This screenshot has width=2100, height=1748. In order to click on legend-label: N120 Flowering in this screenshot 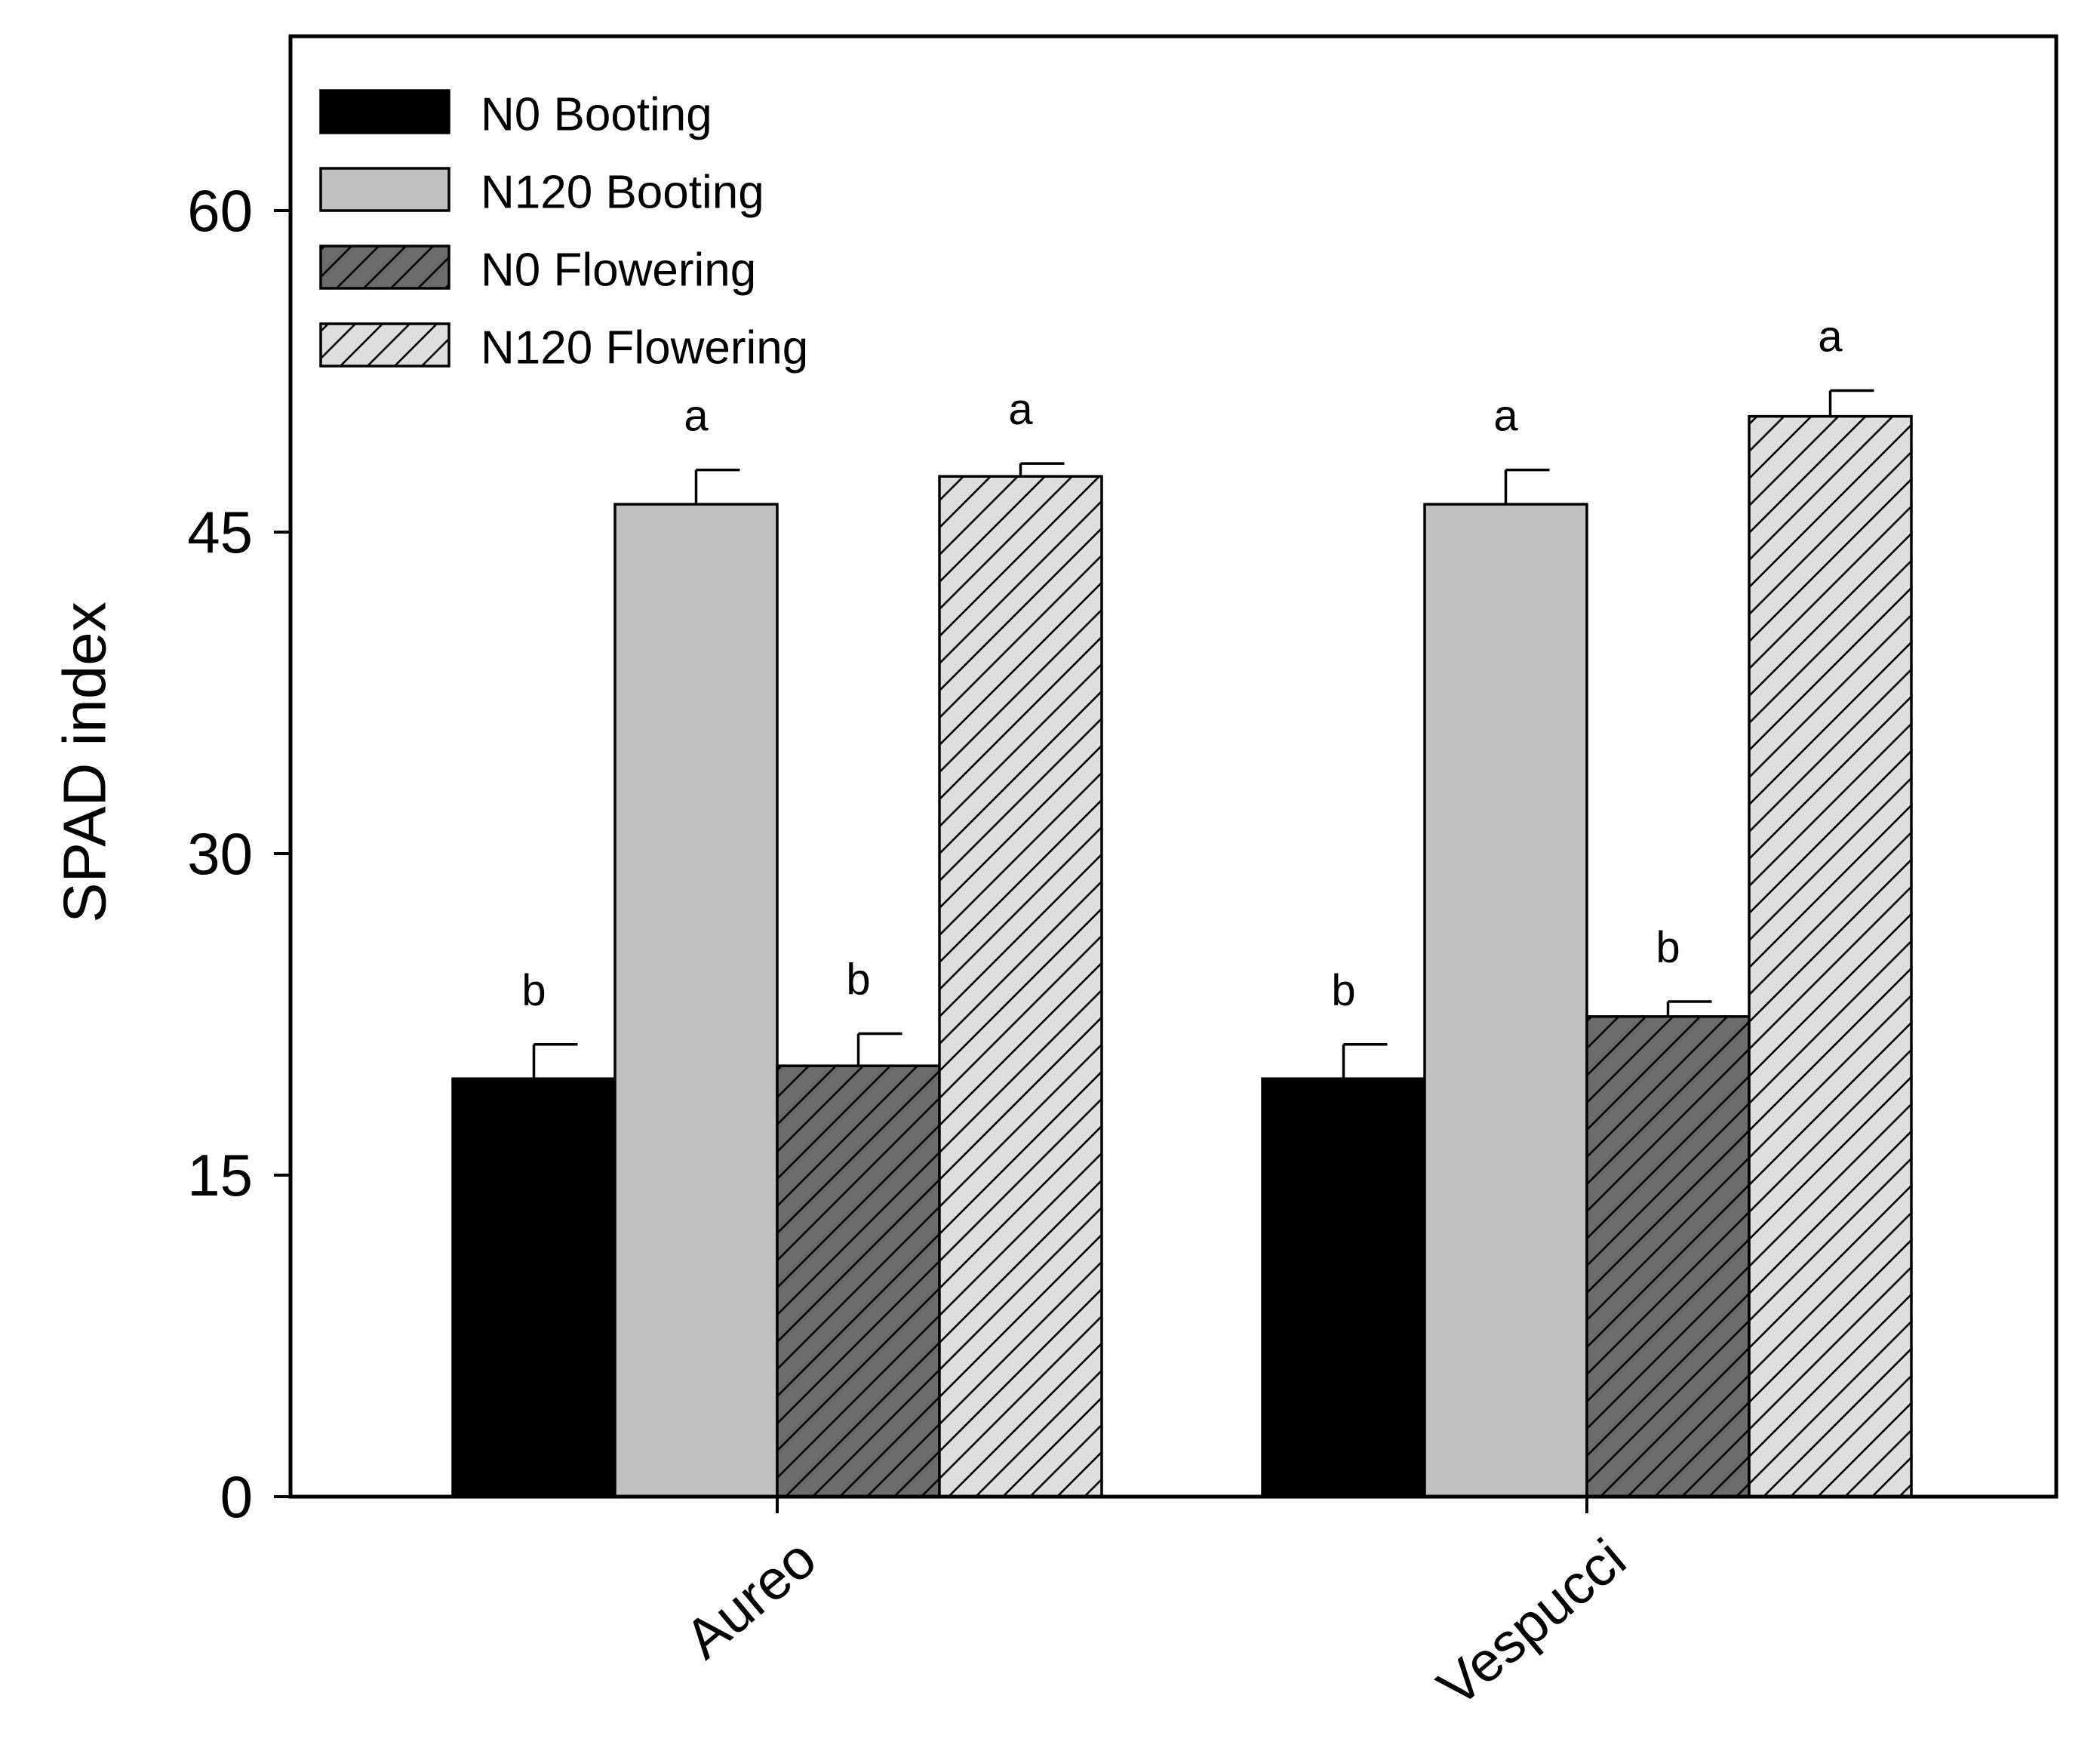, I will do `click(644, 348)`.